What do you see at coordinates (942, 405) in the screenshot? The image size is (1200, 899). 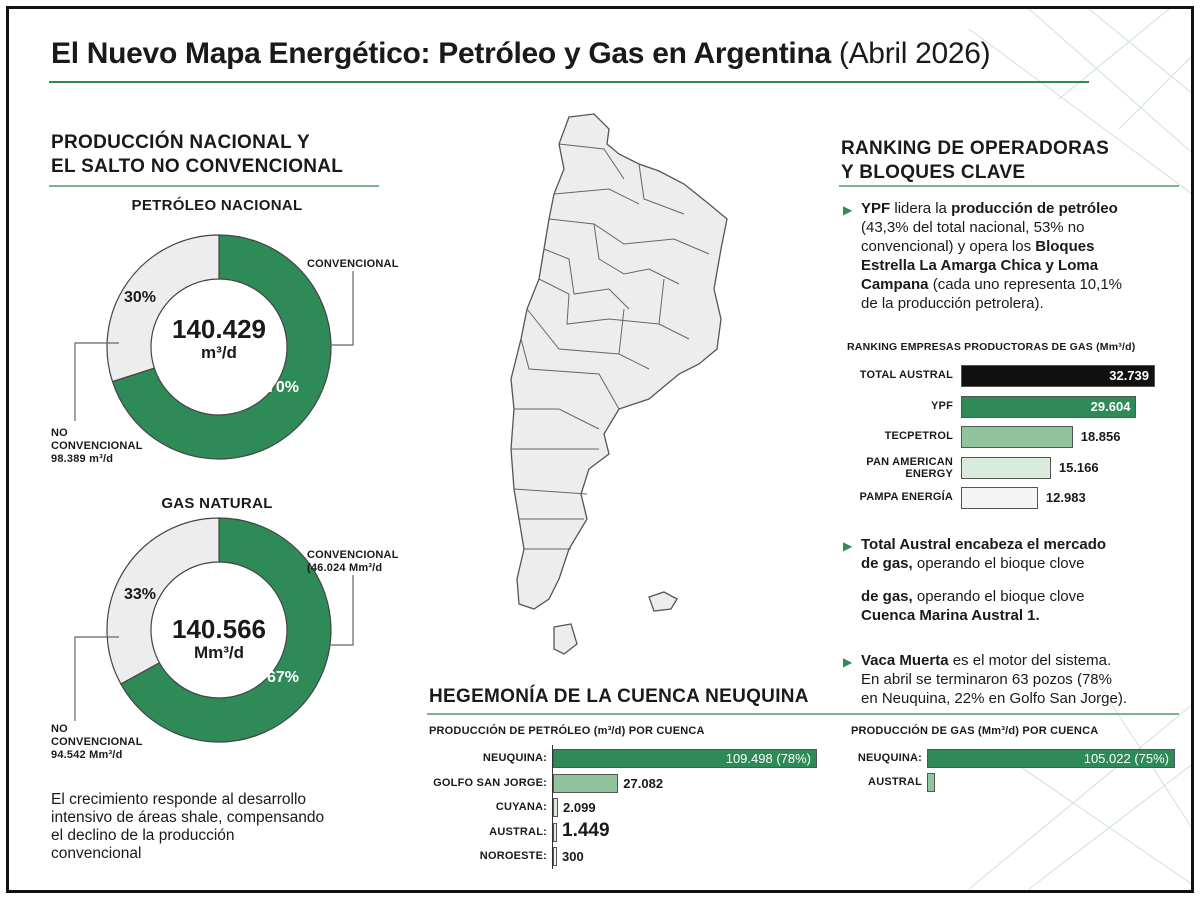 I see `gas-rank-label: YPF` at bounding box center [942, 405].